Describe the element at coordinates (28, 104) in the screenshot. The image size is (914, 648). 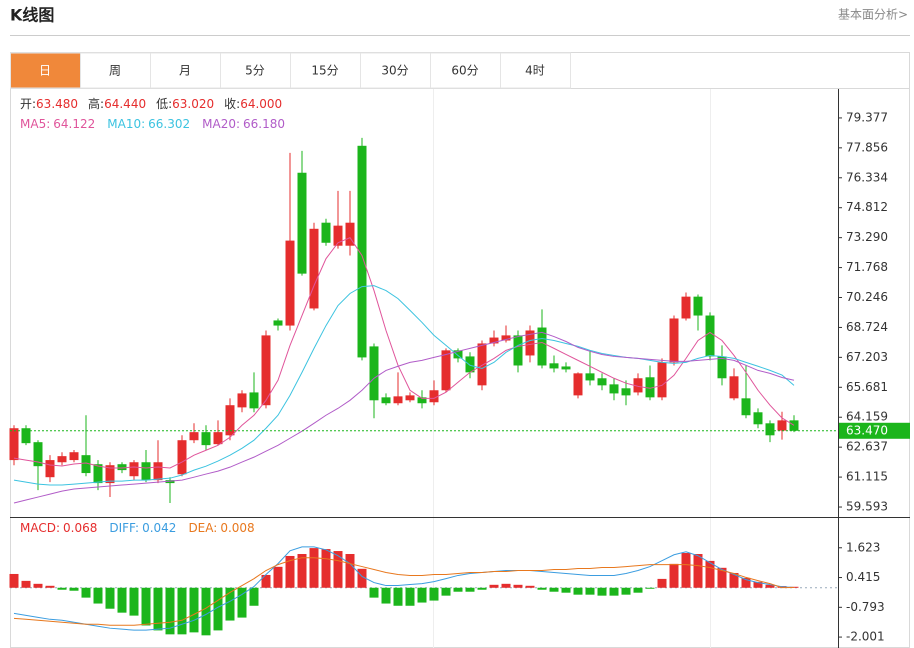
I see `readout-label: 开:` at that location.